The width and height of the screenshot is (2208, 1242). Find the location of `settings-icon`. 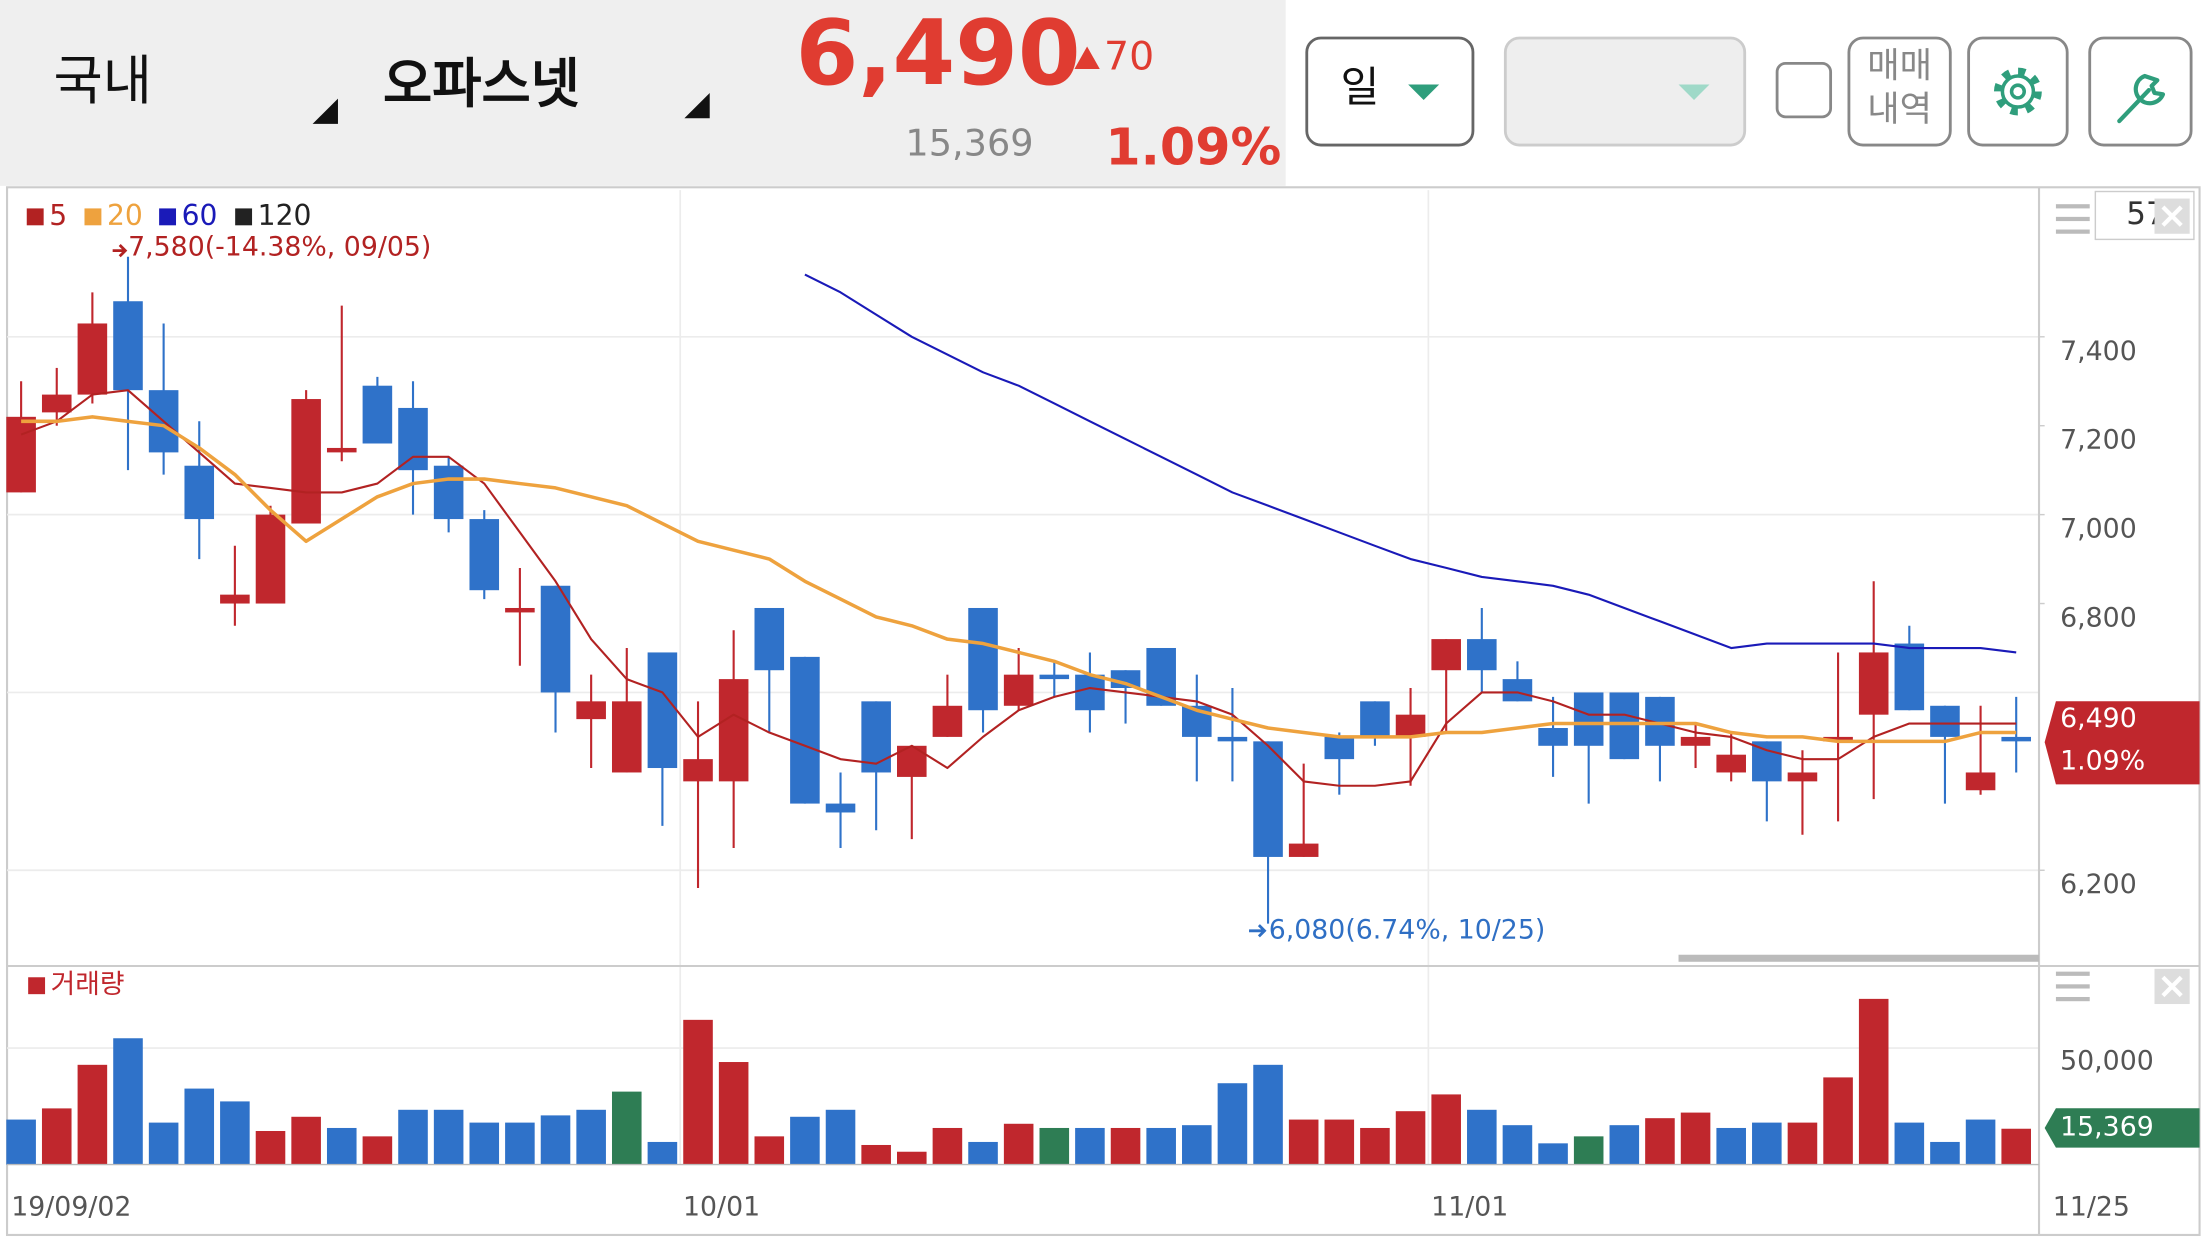

settings-icon is located at coordinates (2017, 91).